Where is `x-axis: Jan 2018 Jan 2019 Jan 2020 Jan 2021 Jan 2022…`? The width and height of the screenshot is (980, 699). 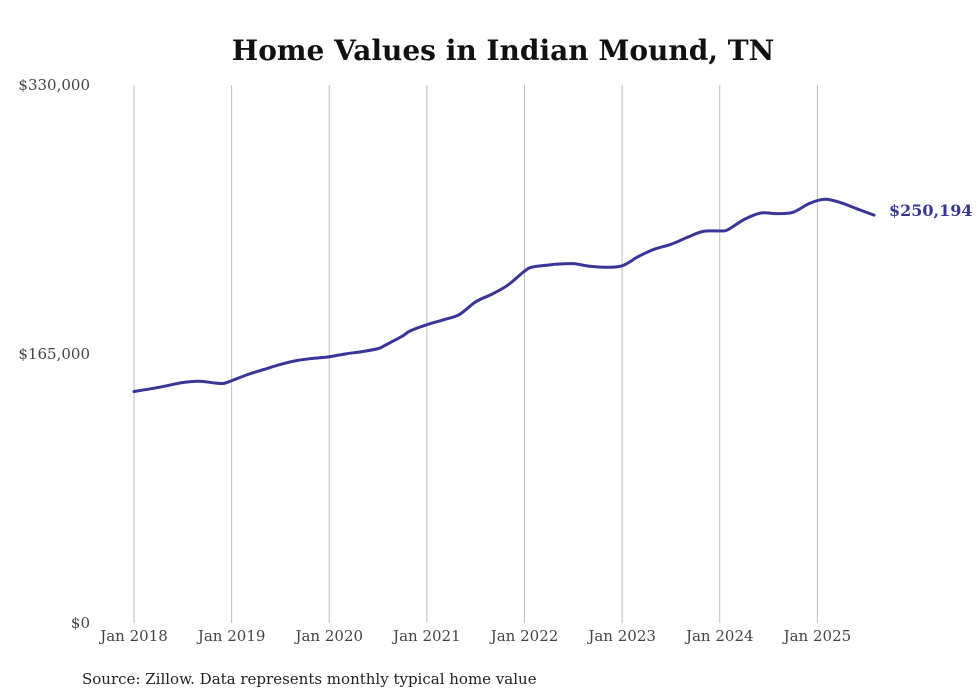 x-axis: Jan 2018 Jan 2019 Jan 2020 Jan 2021 Jan 2022… is located at coordinates (474, 636).